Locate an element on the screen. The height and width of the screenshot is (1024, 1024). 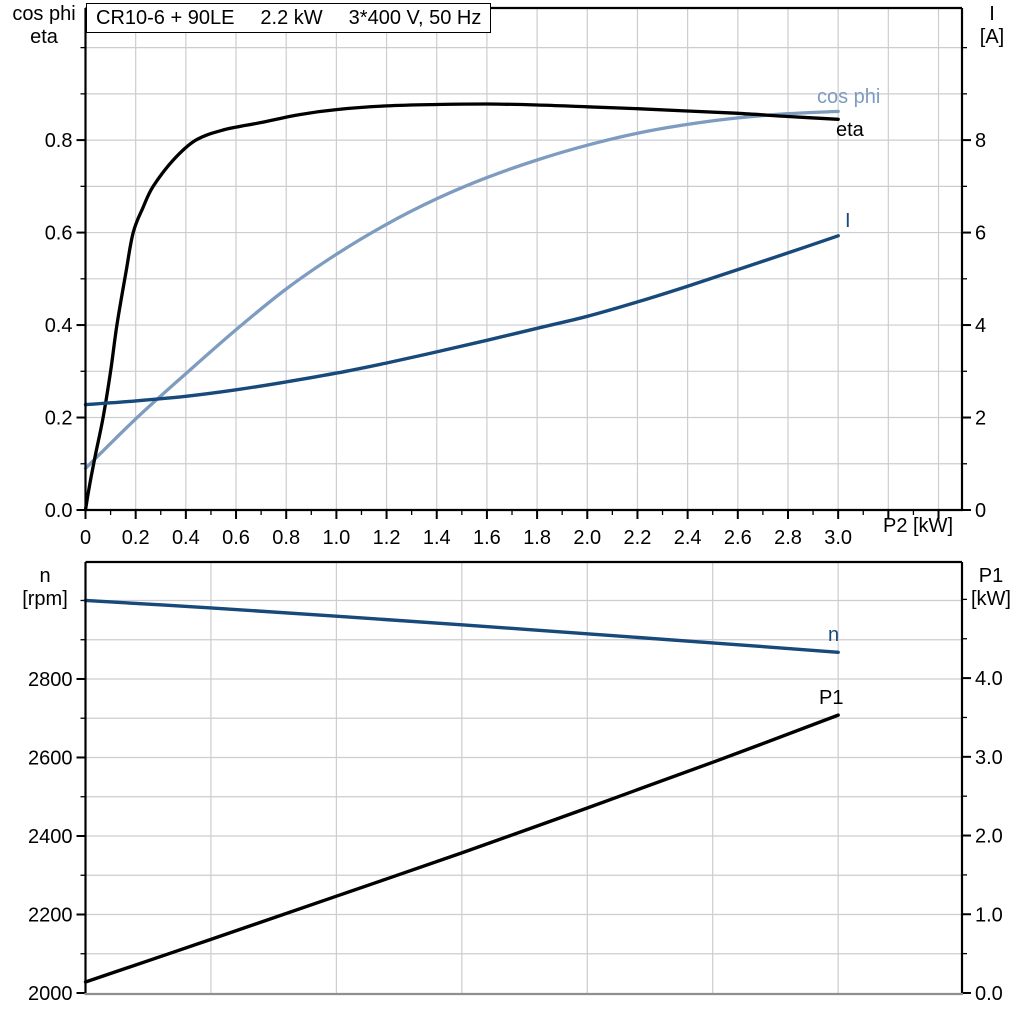
title-voltage: 3*400 V, 50 Hz is located at coordinates (415, 17).